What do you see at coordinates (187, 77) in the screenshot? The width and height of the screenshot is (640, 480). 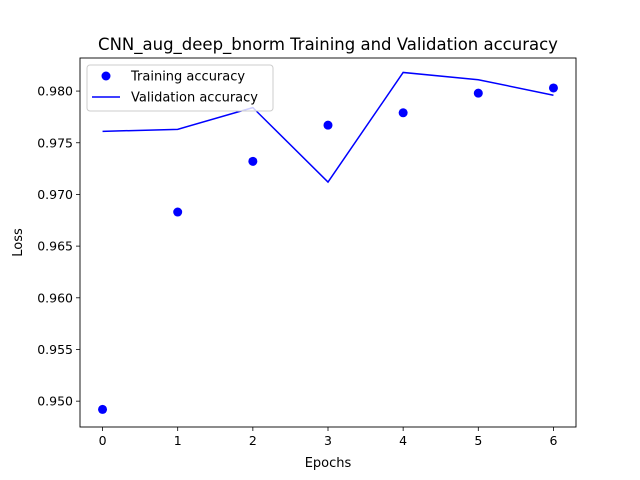 I see `legend-label-training-accuracy: Training accuracy` at bounding box center [187, 77].